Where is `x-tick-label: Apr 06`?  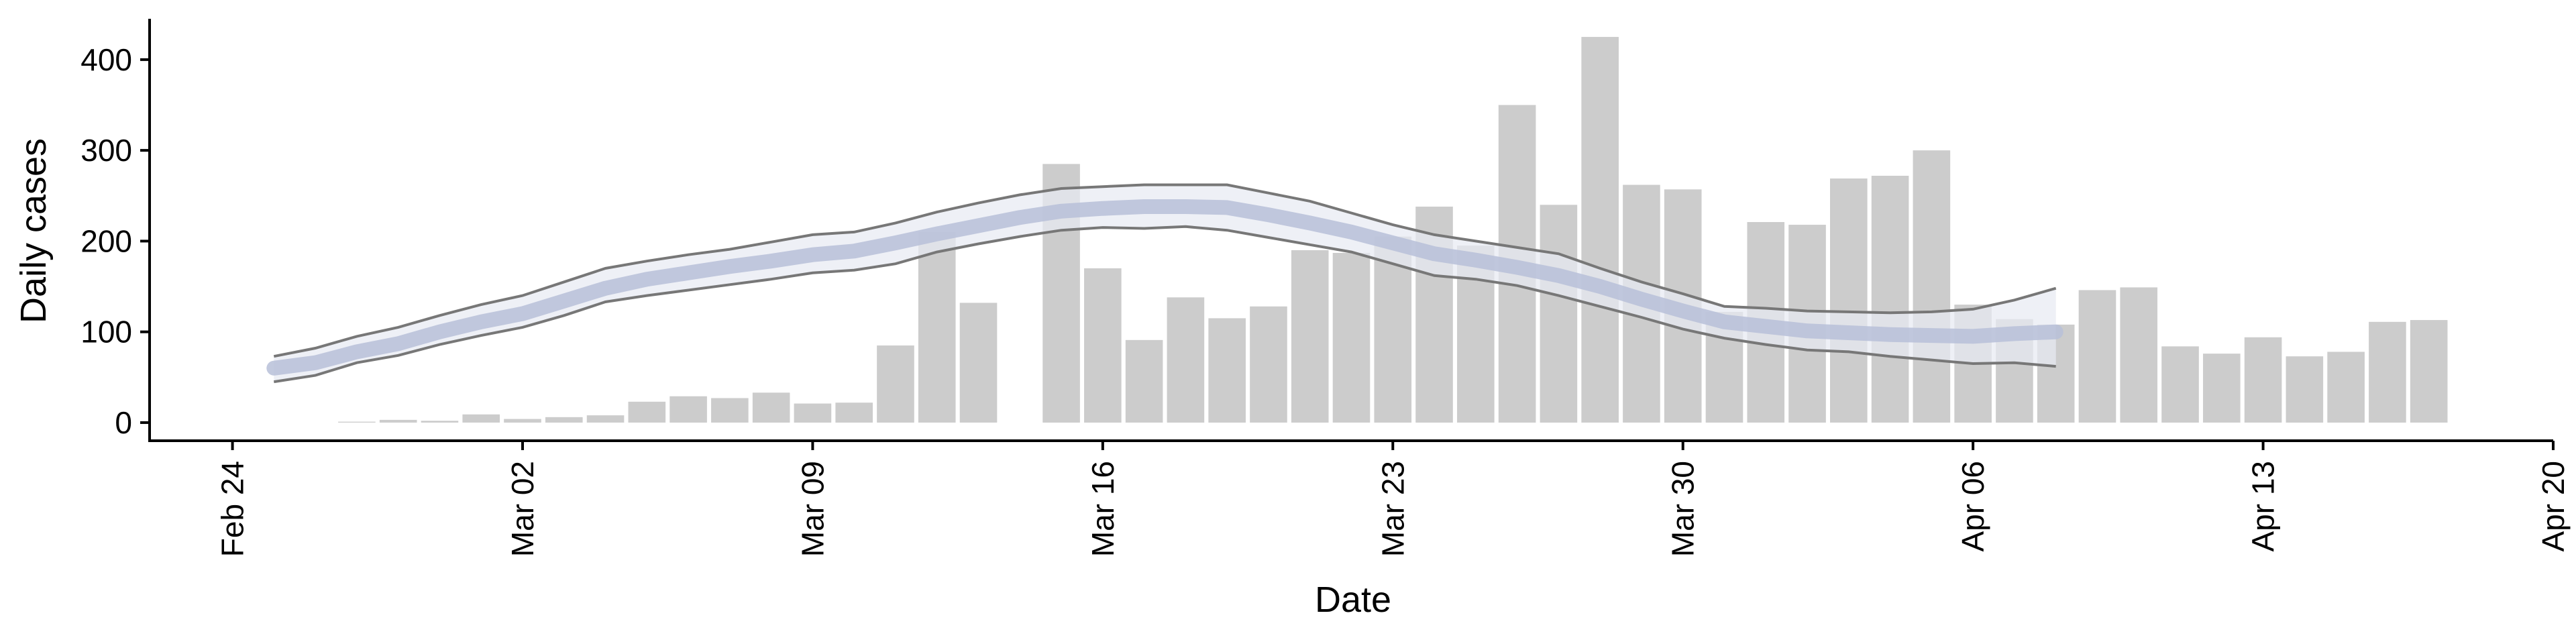
x-tick-label: Apr 06 is located at coordinates (1972, 506).